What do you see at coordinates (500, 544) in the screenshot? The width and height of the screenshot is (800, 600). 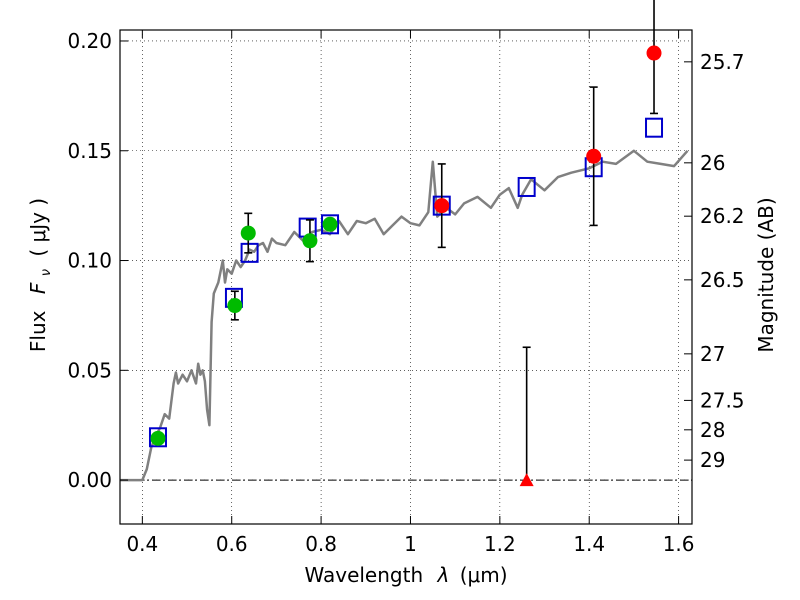 I see `x-tick-label: 1.2` at bounding box center [500, 544].